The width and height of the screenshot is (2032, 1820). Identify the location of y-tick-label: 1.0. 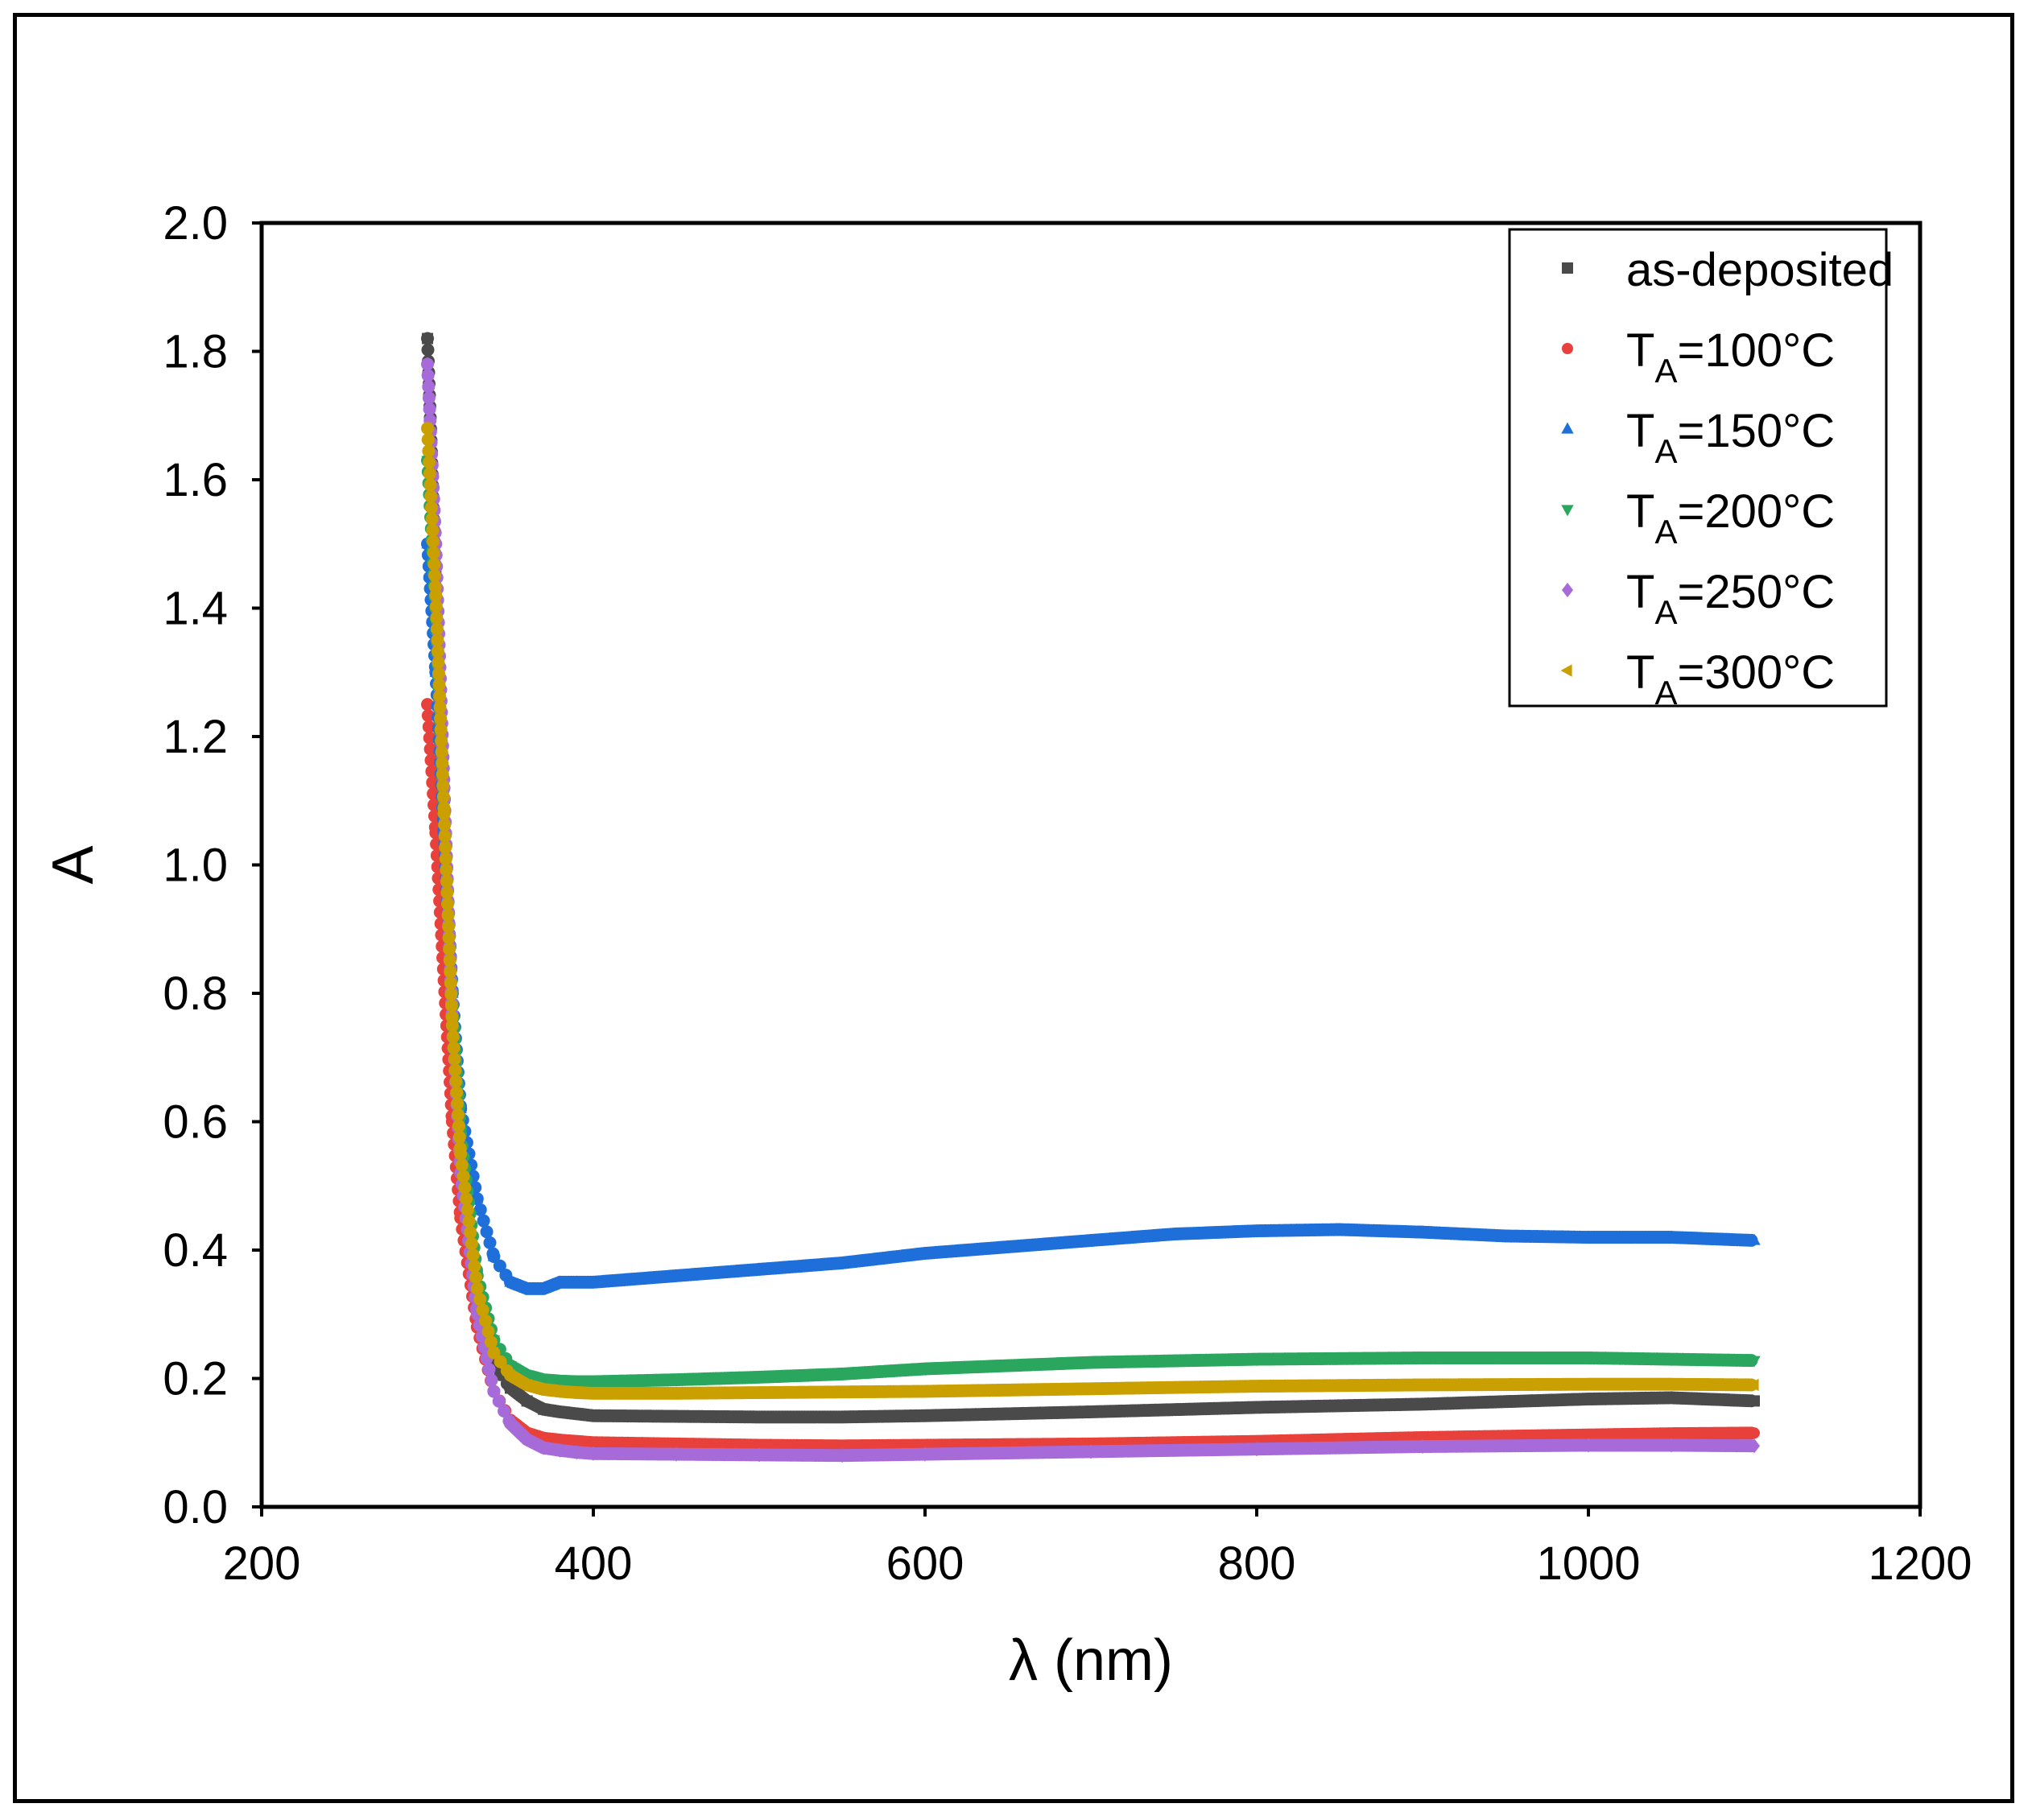
(195, 866).